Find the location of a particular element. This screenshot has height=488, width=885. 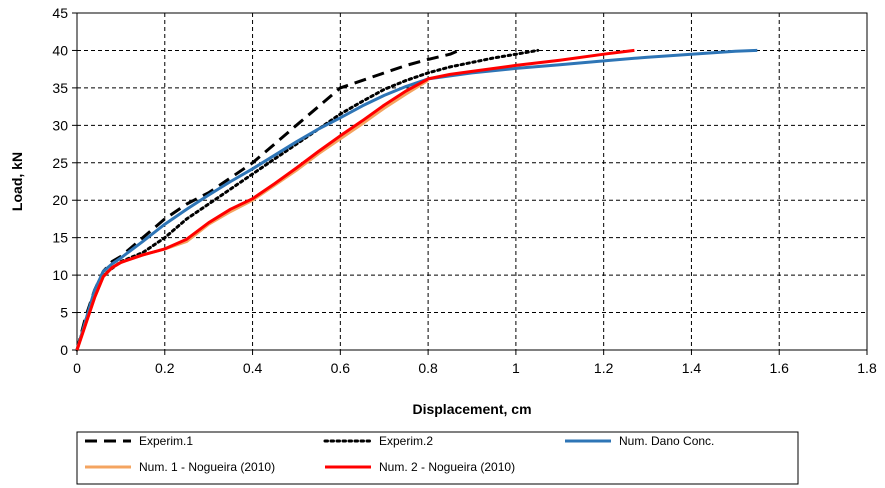

legend-label-3: Num. 1 - Nogueira (2010) is located at coordinates (207, 467).